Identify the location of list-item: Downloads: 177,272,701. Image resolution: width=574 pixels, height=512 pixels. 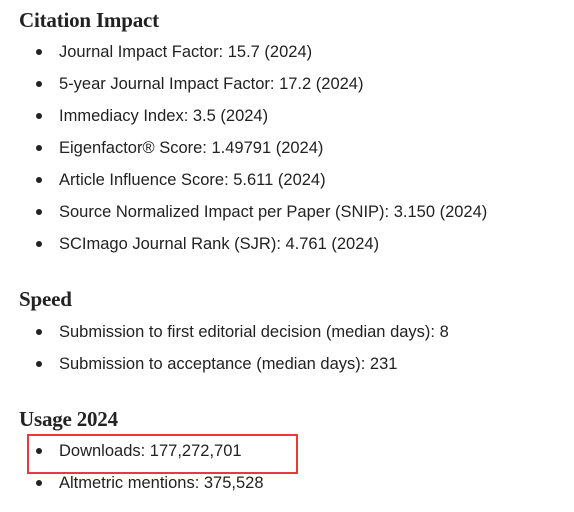
(294, 451).